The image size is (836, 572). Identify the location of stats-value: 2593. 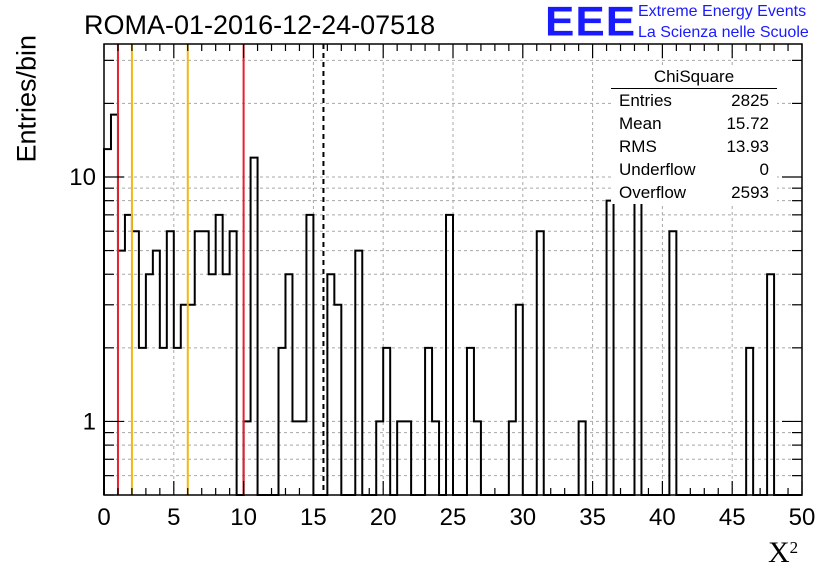
(750, 192).